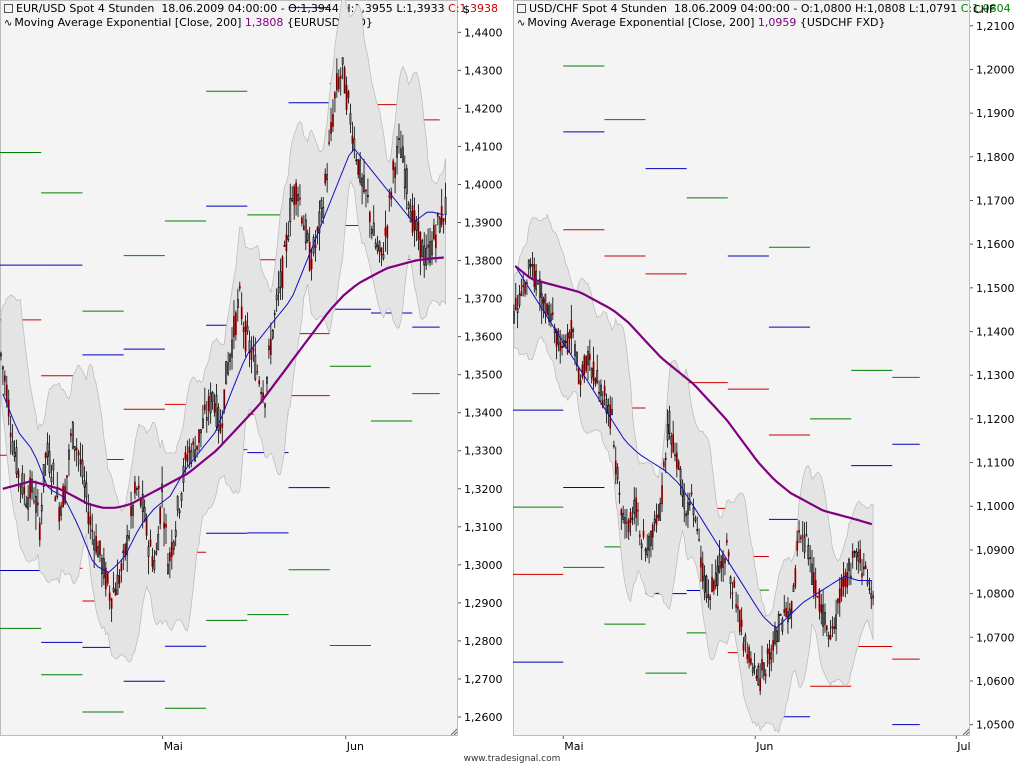 The image size is (1024, 768). Describe the element at coordinates (8, 23) in the screenshot. I see `indicator-wave-icon: ∿` at that location.